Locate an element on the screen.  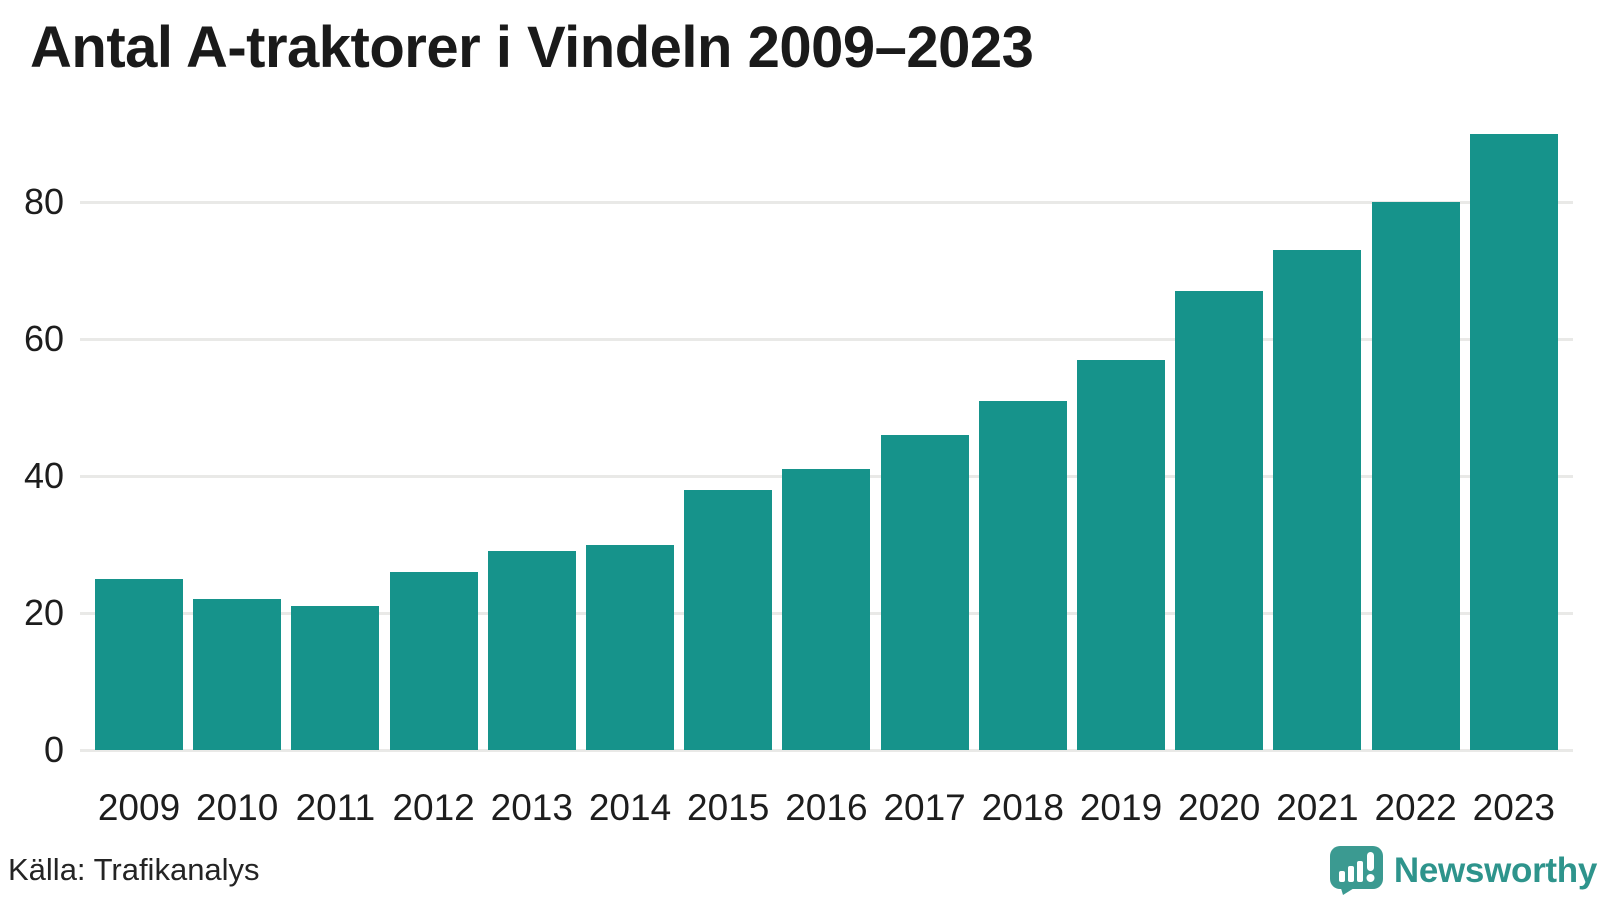
y-tick-label-40: 40 is located at coordinates (43, 475).